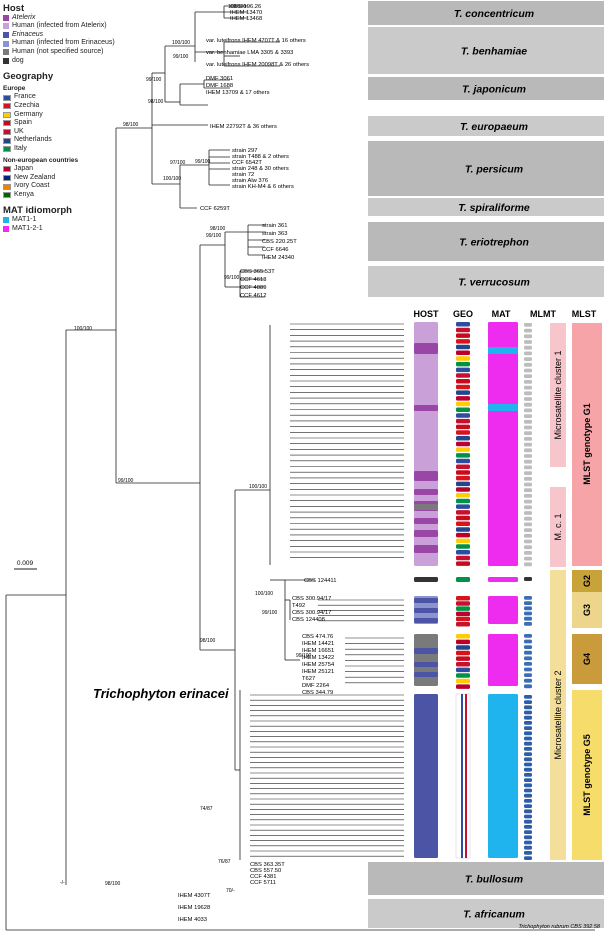  Describe the element at coordinates (587, 610) in the screenshot. I see `g3-label: G3` at that location.